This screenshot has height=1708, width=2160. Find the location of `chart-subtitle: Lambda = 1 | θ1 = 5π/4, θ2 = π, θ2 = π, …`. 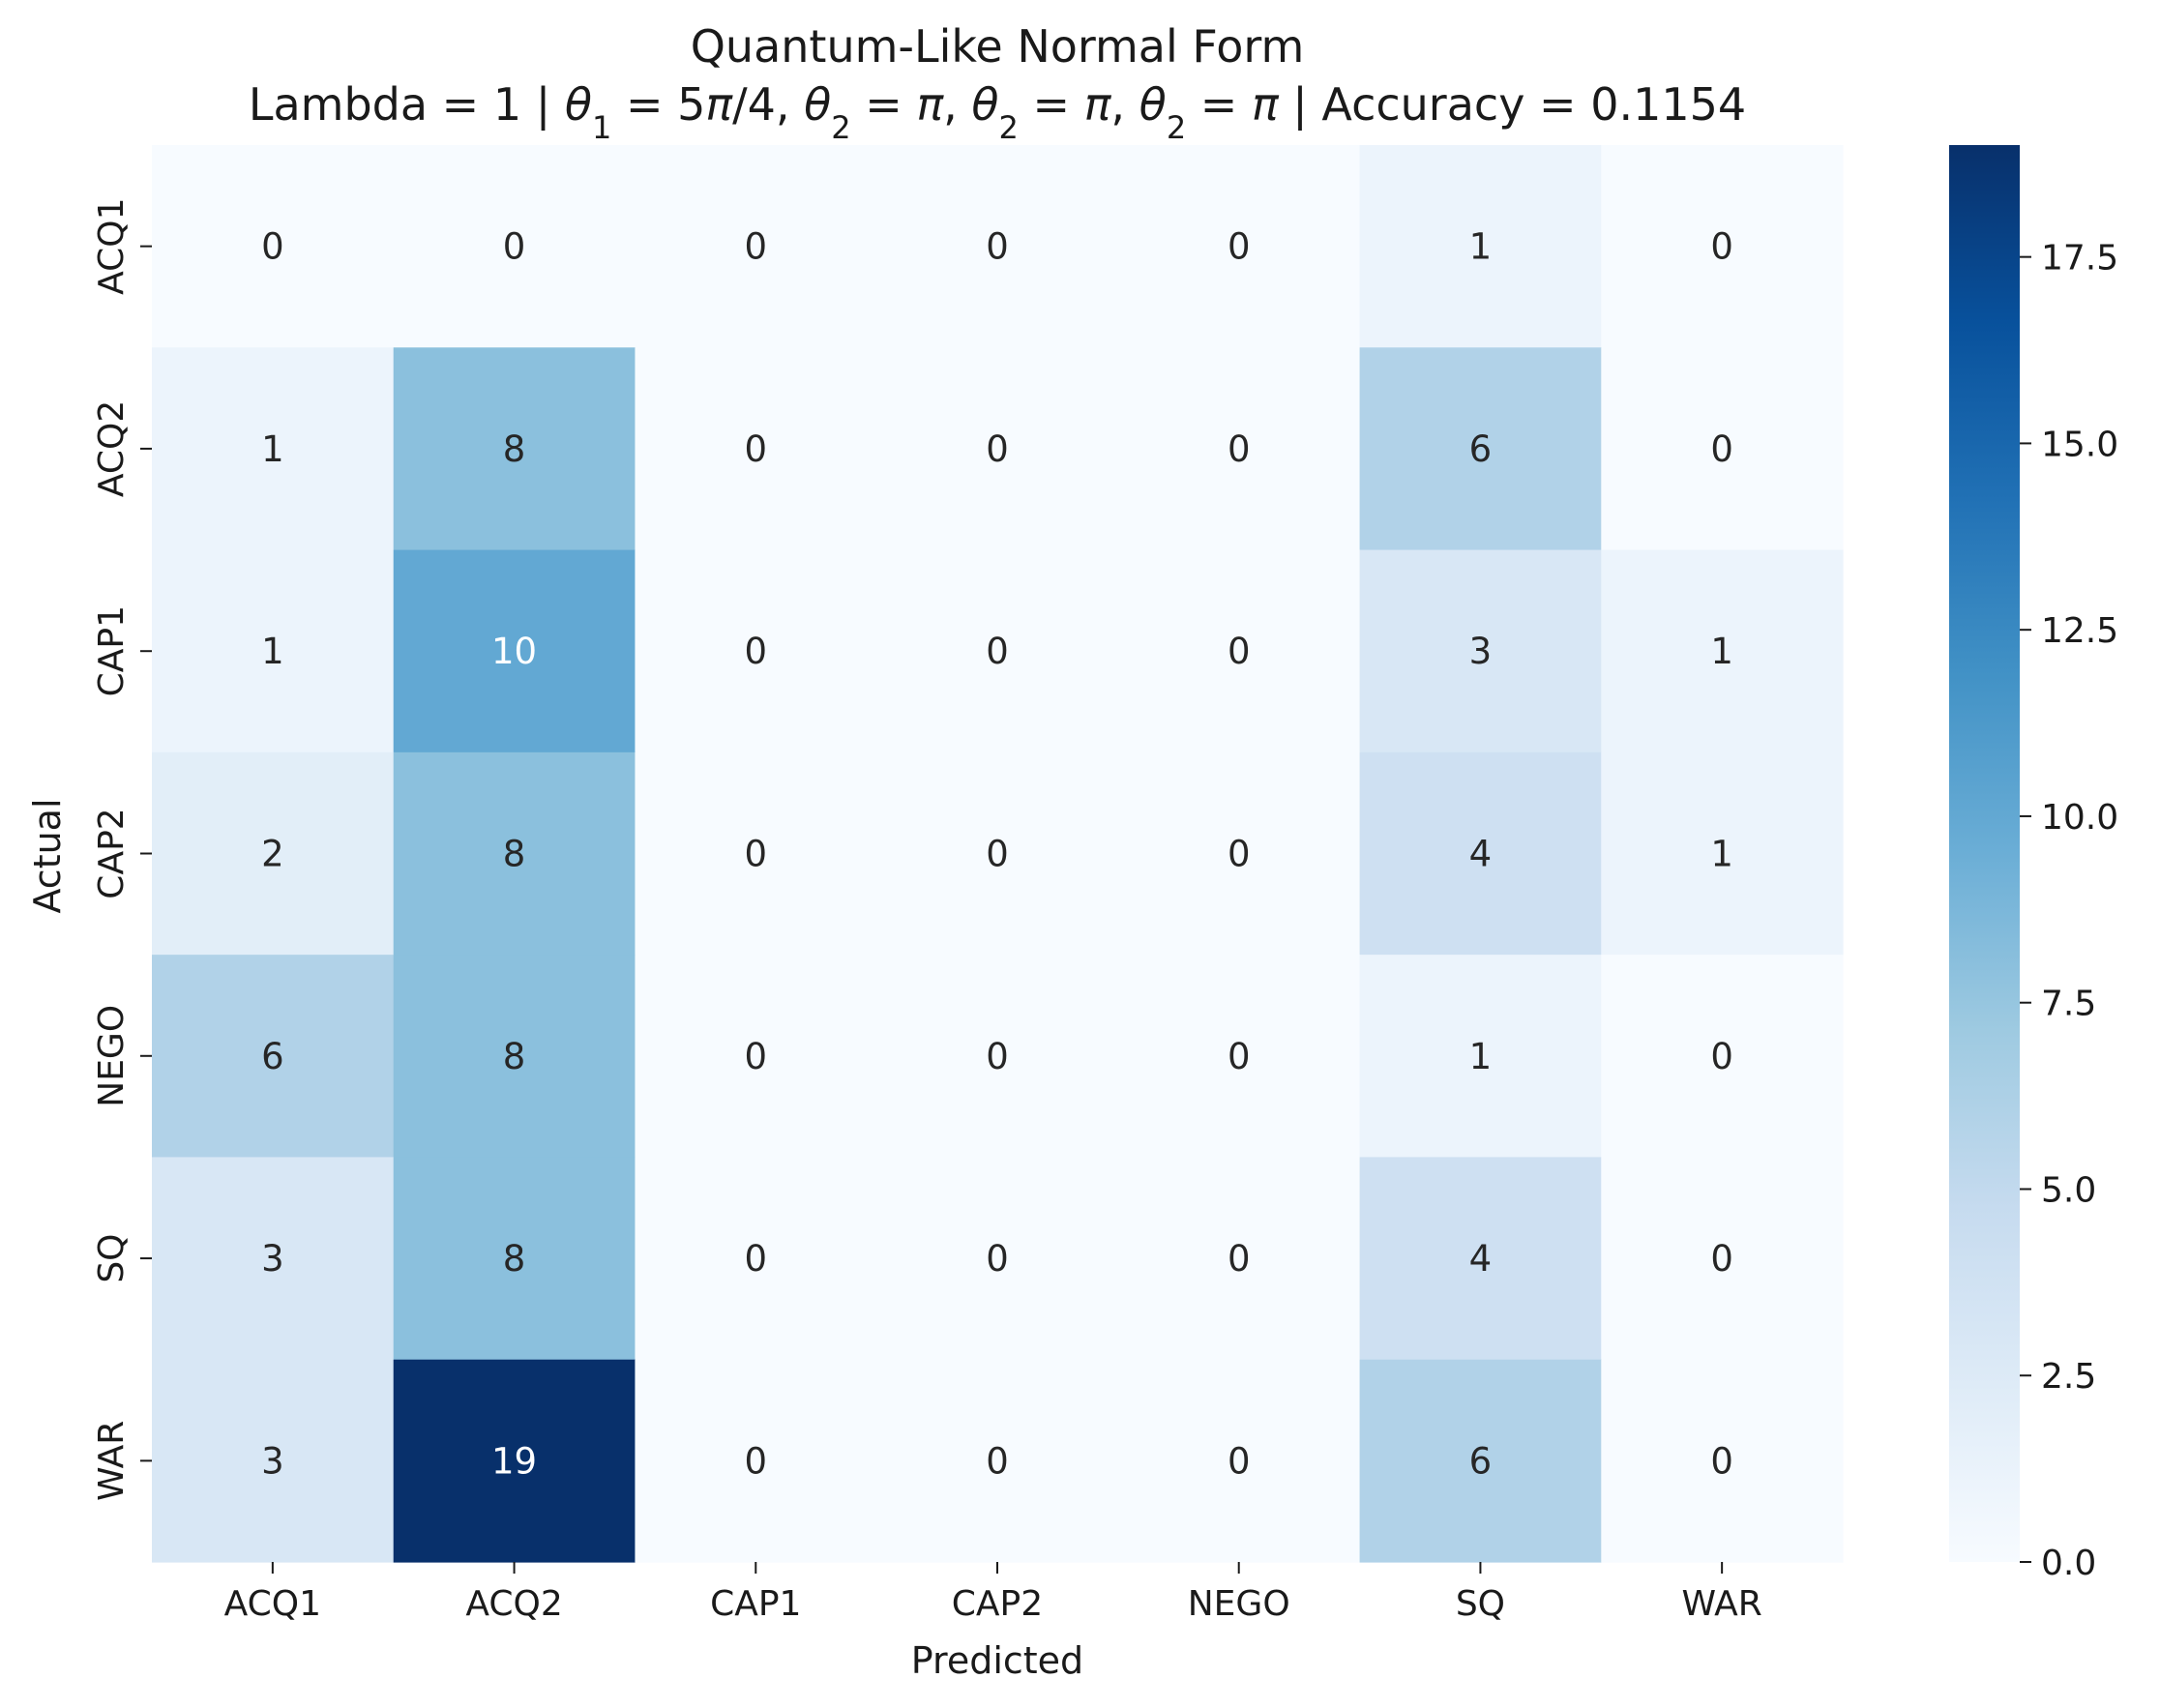

chart-subtitle: Lambda = 1 | θ1 = 5π/4, θ2 = π, θ2 = π, … is located at coordinates (998, 112).